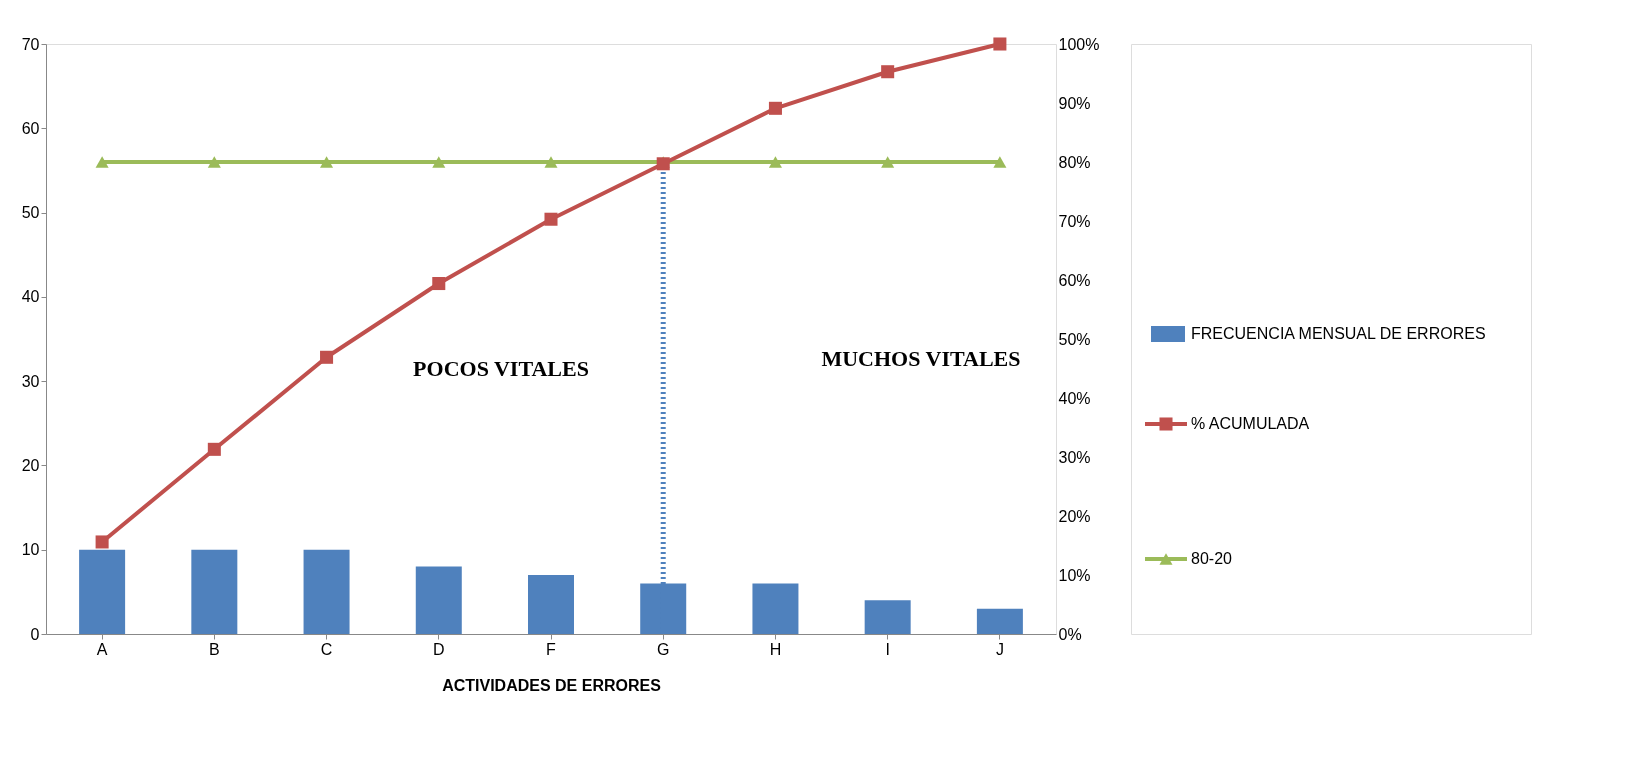 Image resolution: width=1626 pixels, height=782 pixels. Describe the element at coordinates (1212, 558) in the screenshot. I see `legend-label: 80-20` at that location.